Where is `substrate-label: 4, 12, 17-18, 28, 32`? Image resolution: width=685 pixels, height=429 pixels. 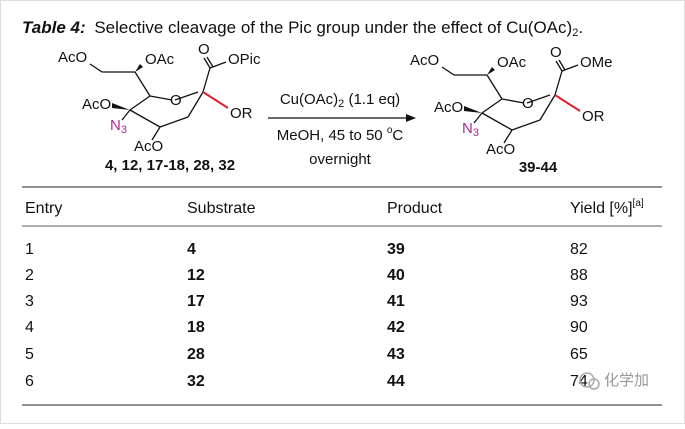 substrate-label: 4, 12, 17-18, 28, 32 is located at coordinates (170, 165).